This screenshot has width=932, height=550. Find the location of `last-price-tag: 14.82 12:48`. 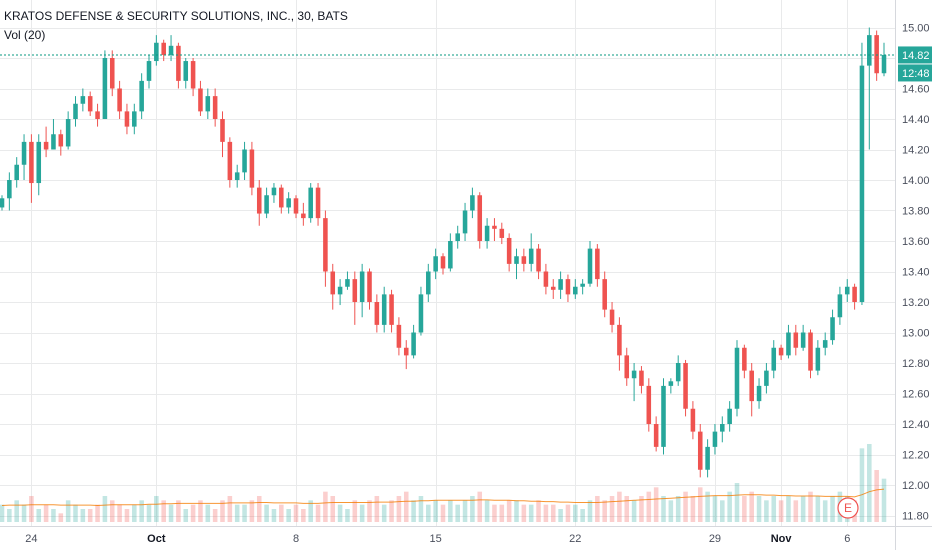

last-price-tag: 14.82 12:48 is located at coordinates (915, 64).